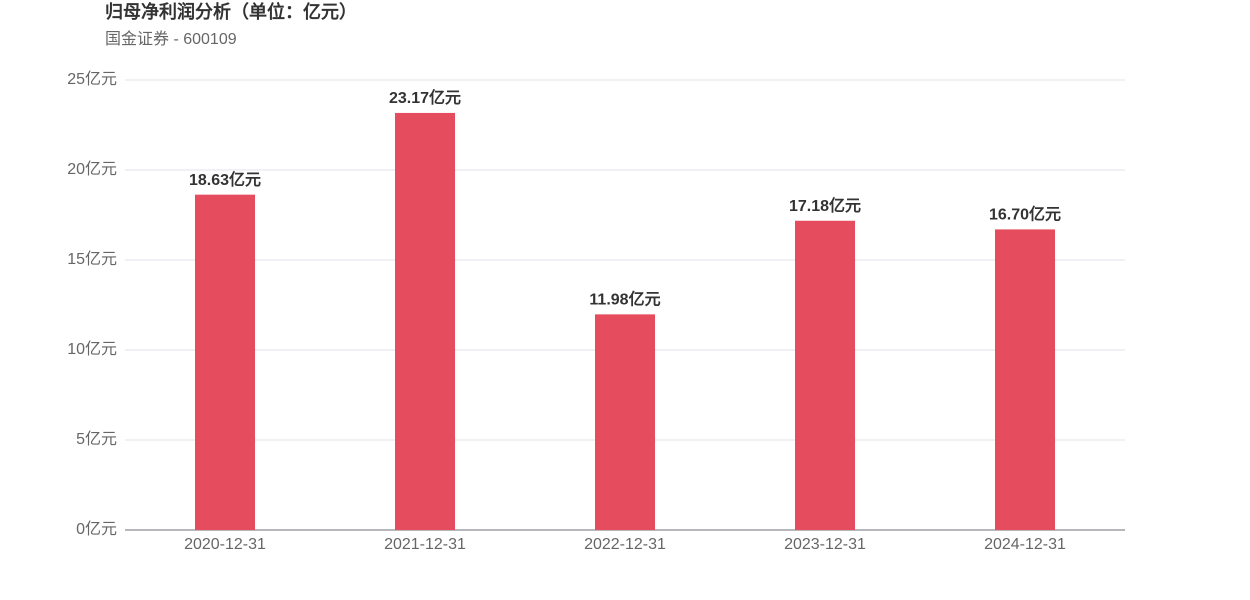 This screenshot has width=1250, height=600. Describe the element at coordinates (231, 11) in the screenshot. I see `chart-title: 归母净利润分析（单位：亿元）` at that location.